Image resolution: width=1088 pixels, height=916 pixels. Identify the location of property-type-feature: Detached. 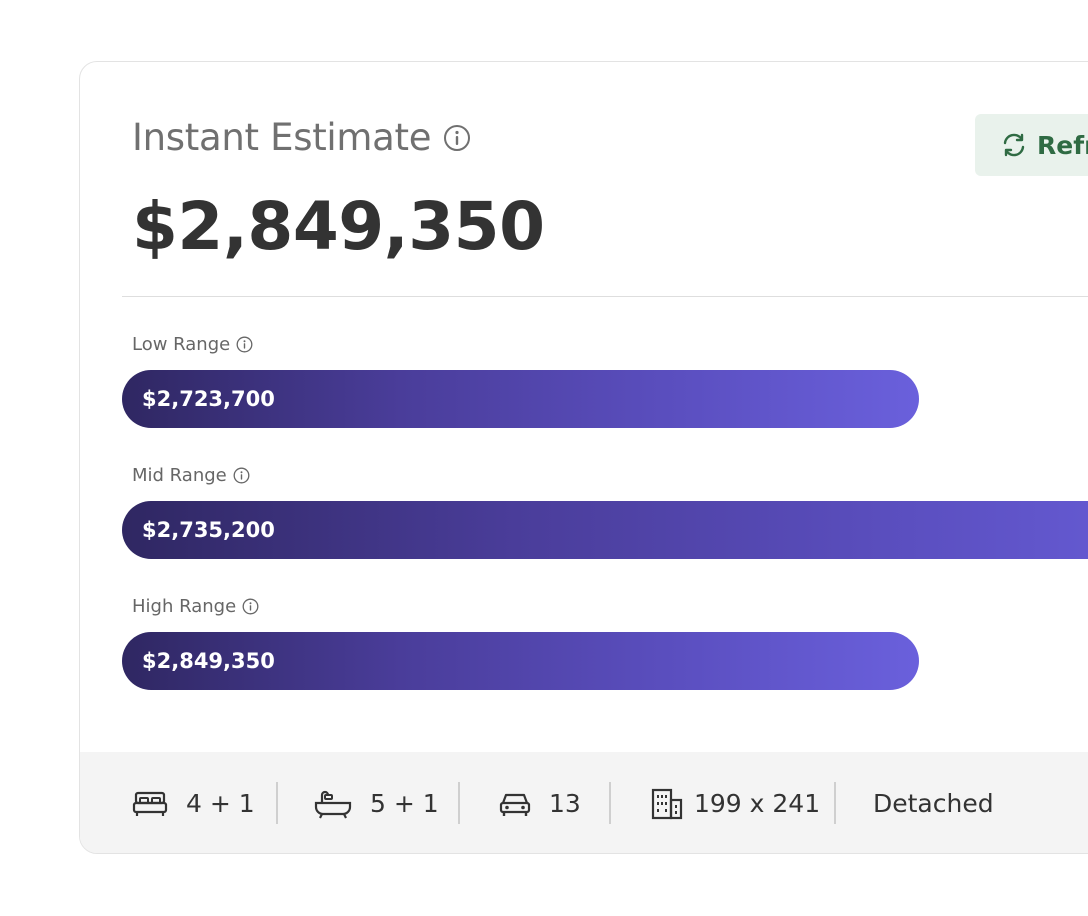
(933, 802).